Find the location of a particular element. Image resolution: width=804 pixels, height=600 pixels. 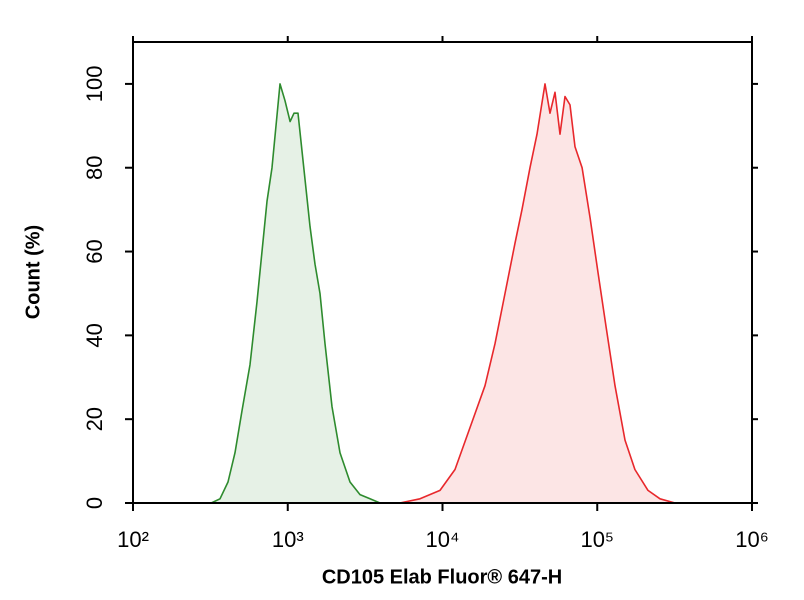

y-tick-label: 60 is located at coordinates (94, 251).